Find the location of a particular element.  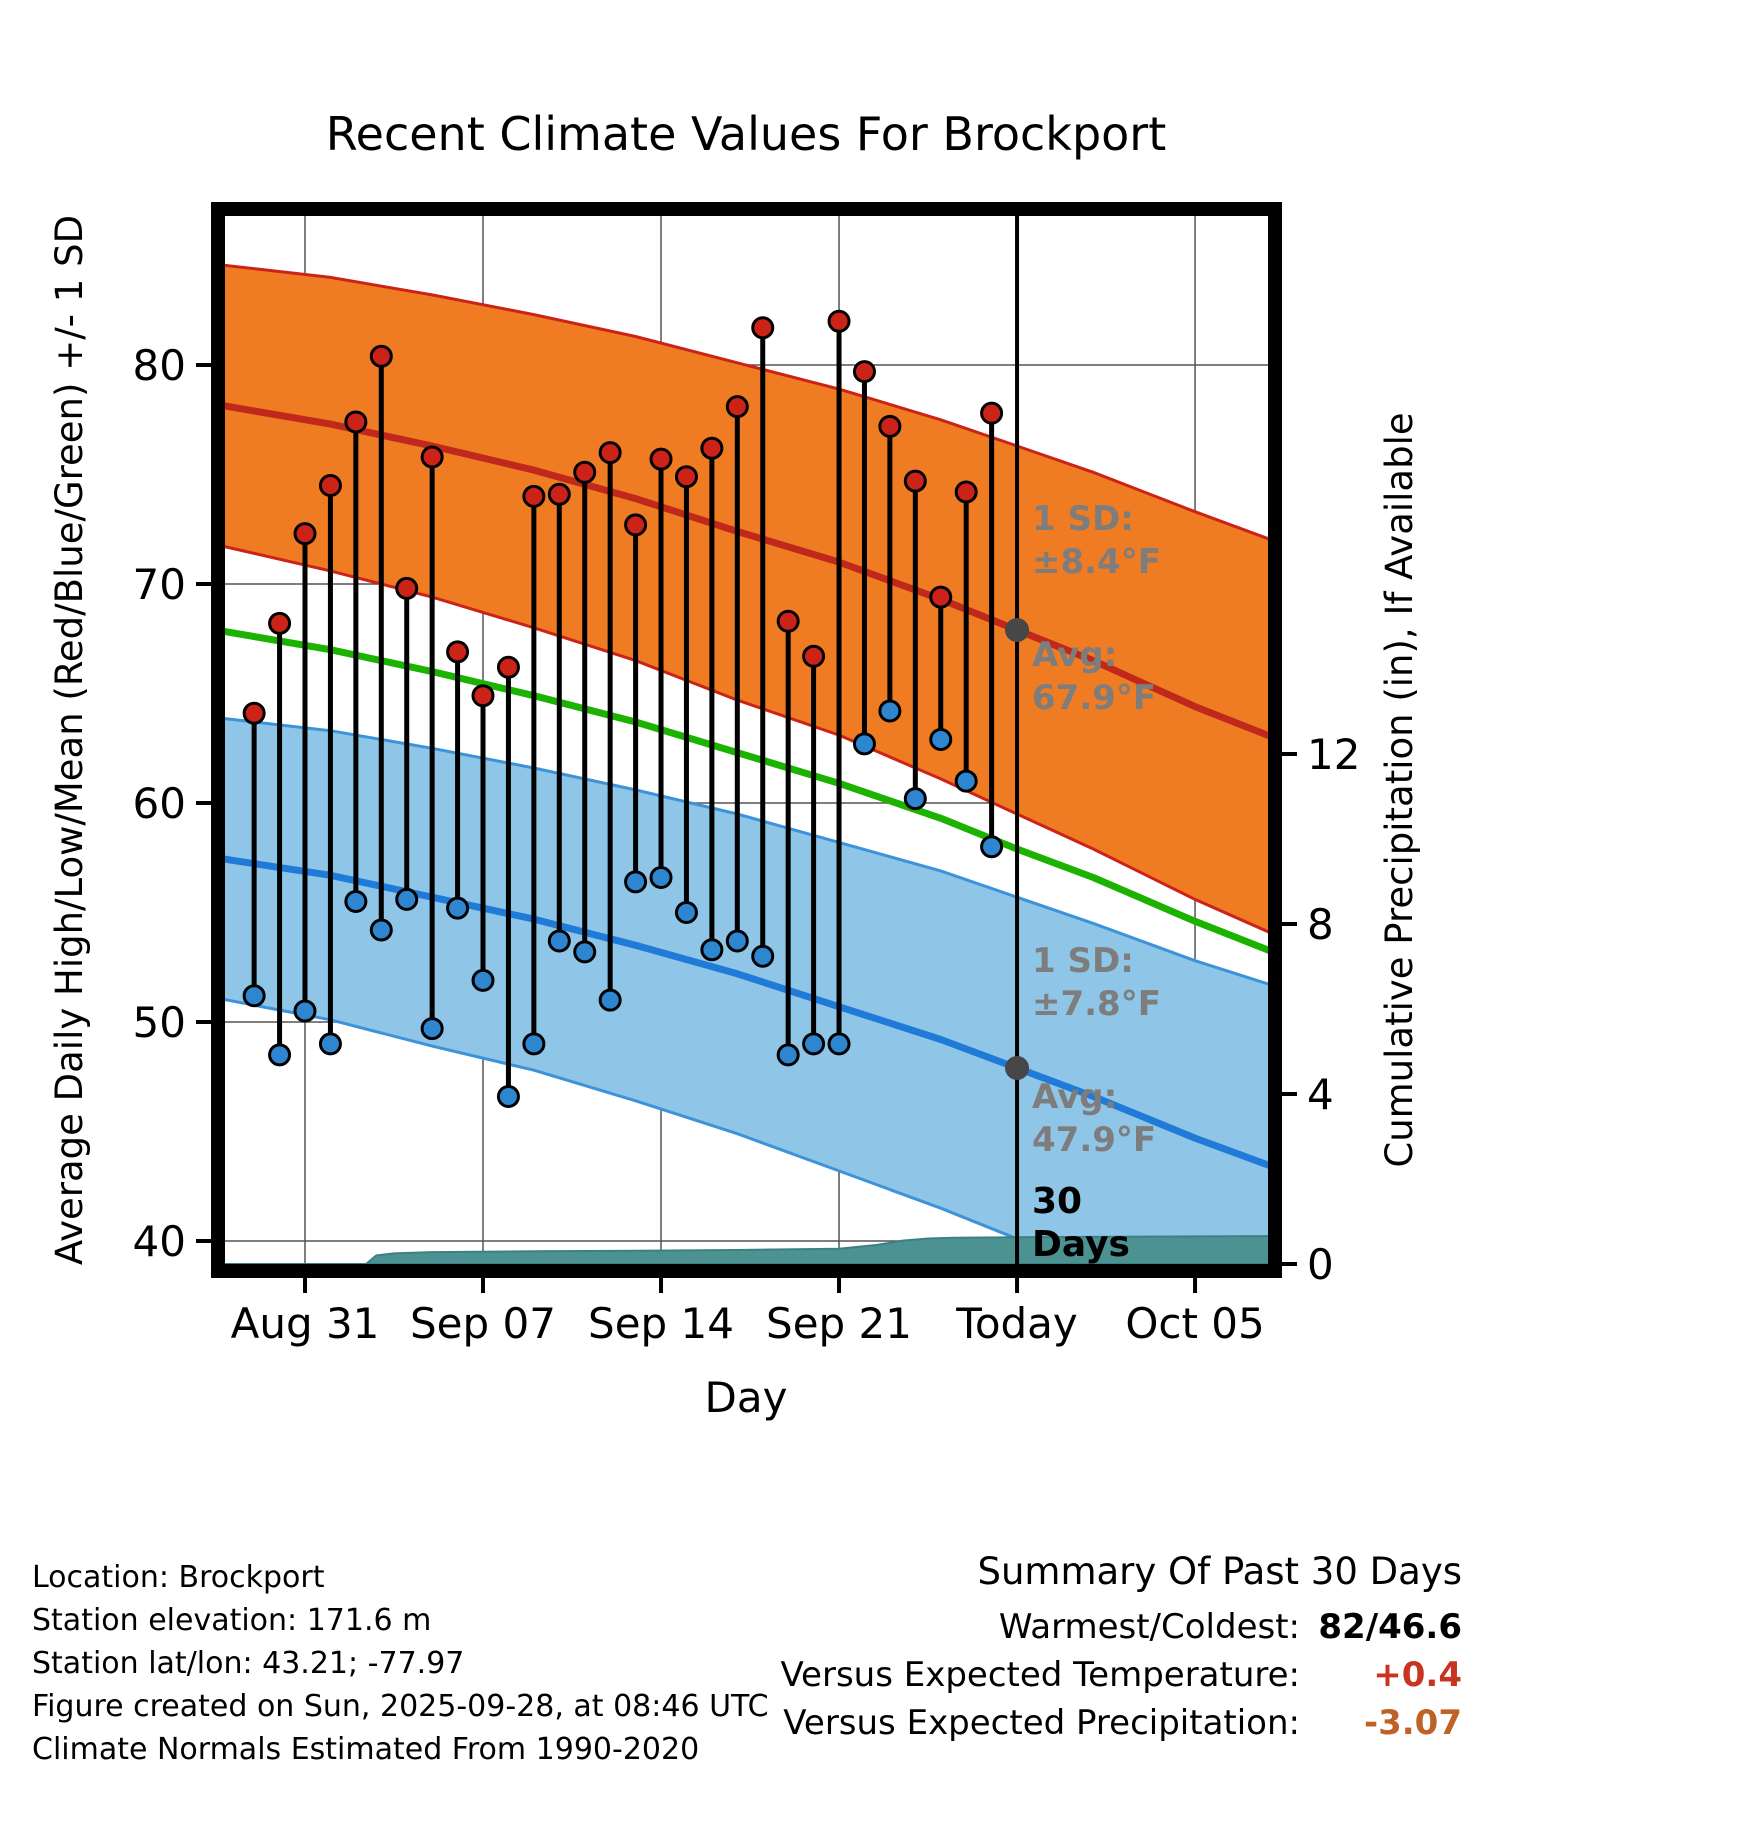

high-band-upper-edge is located at coordinates (746, 402).